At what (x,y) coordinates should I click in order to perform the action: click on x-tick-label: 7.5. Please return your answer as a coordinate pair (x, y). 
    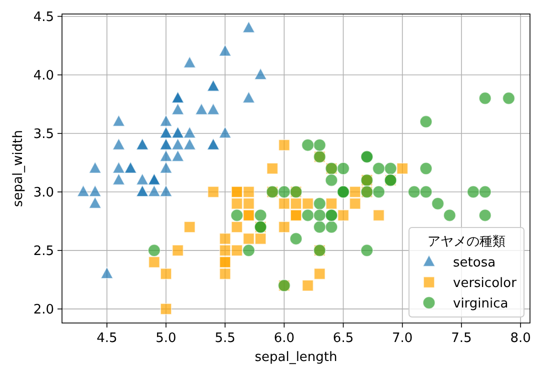
    Looking at the image, I should click on (461, 338).